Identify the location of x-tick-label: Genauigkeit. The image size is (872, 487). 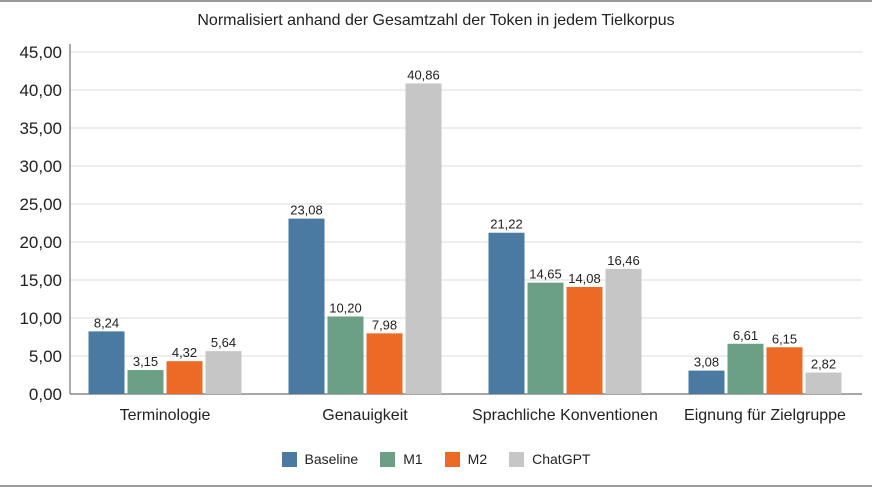
(365, 415).